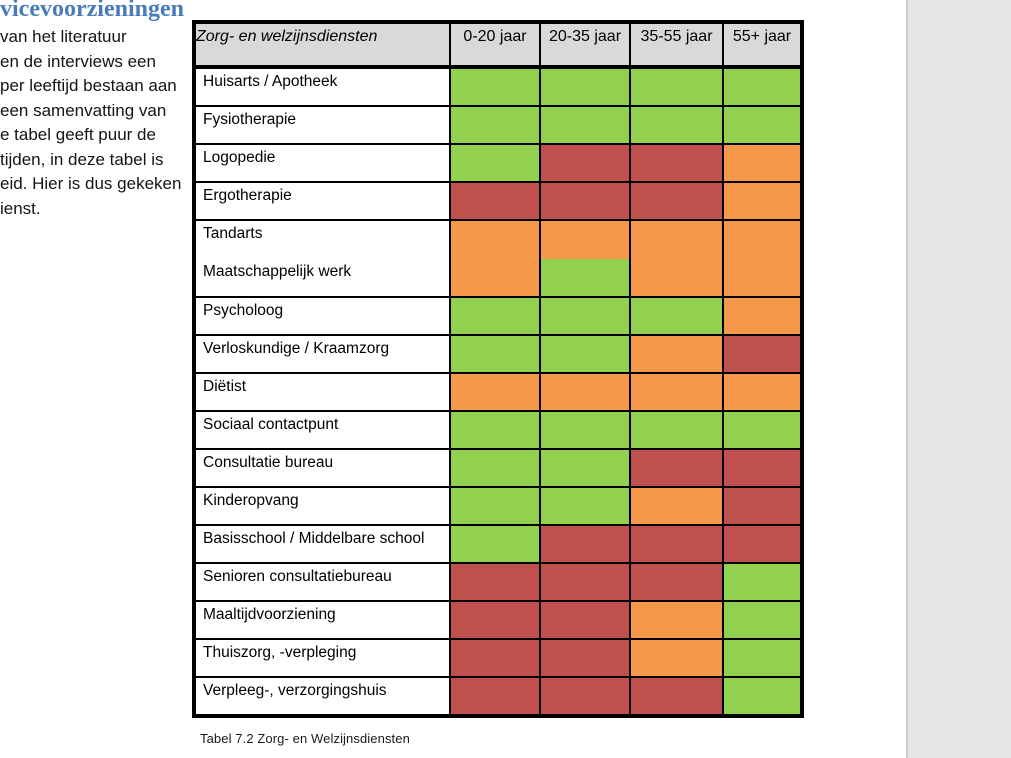 The width and height of the screenshot is (1011, 758). I want to click on row-label-text: Psycholoog, so click(243, 310).